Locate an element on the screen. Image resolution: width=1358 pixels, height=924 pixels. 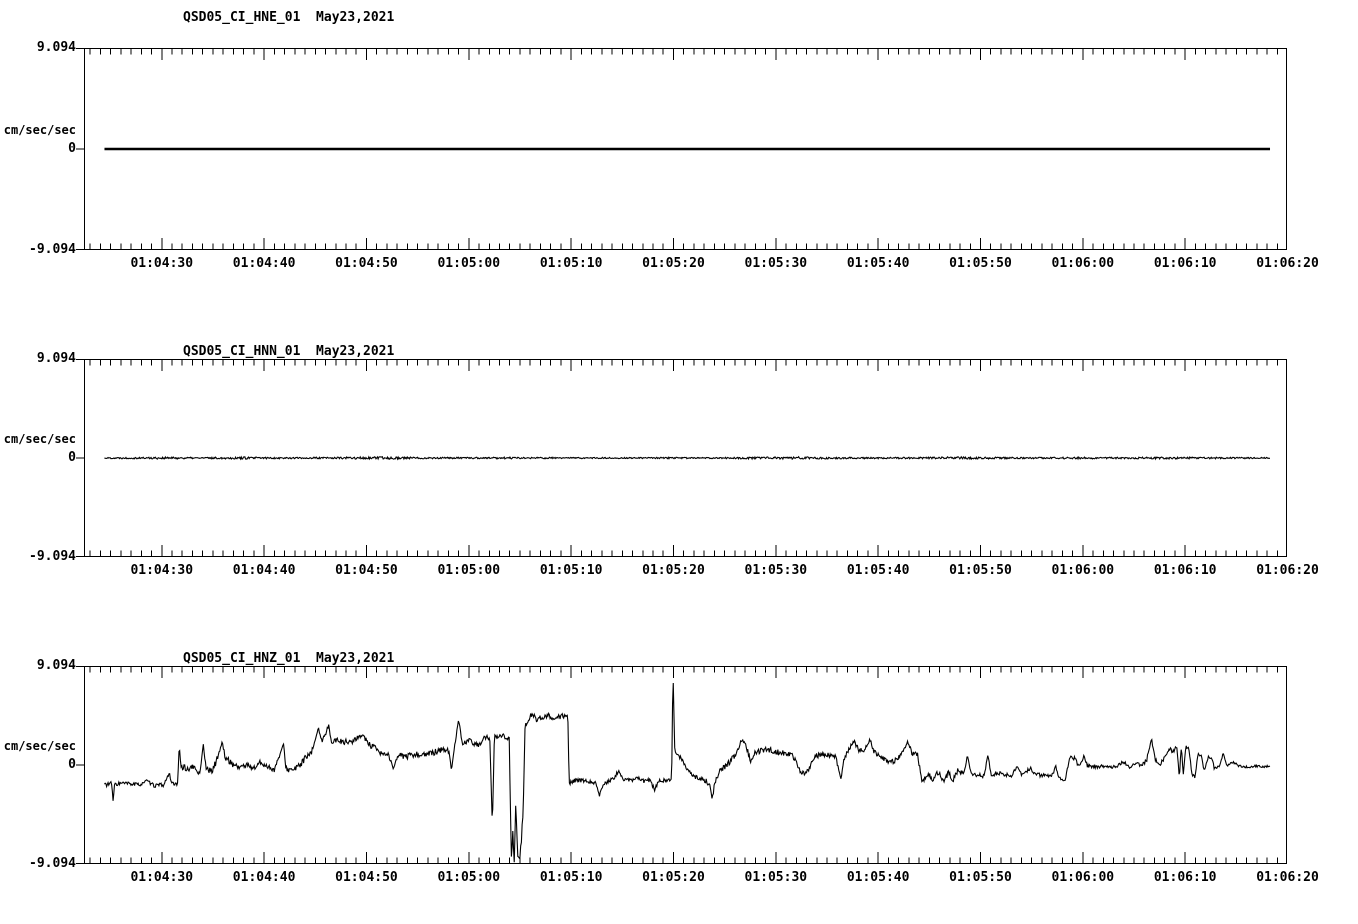
y-axis-unit-hnz: cm/sec/sec is located at coordinates (39, 746).